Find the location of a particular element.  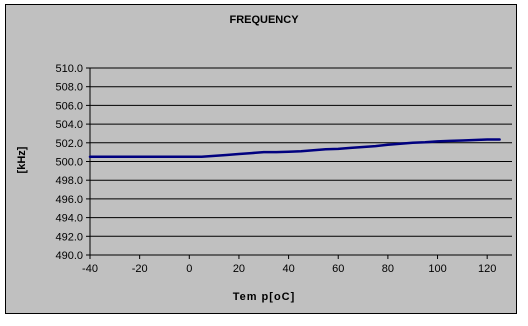

x-tick-label: 120 is located at coordinates (487, 269).